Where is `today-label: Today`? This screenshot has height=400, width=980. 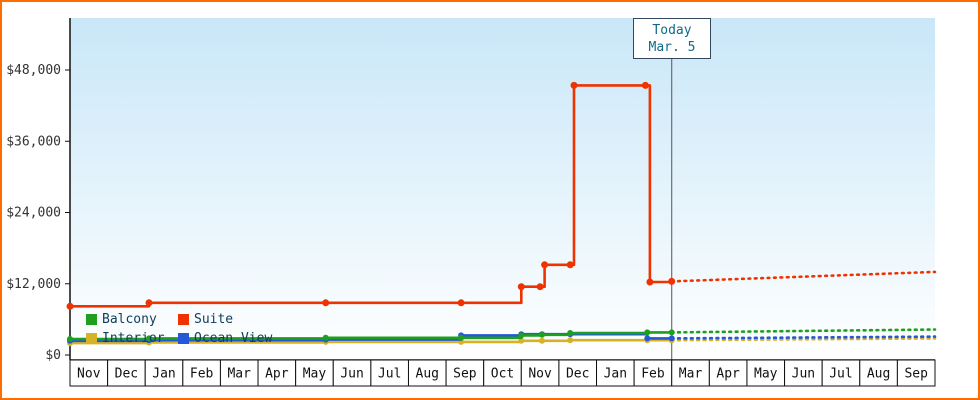 today-label: Today is located at coordinates (672, 30).